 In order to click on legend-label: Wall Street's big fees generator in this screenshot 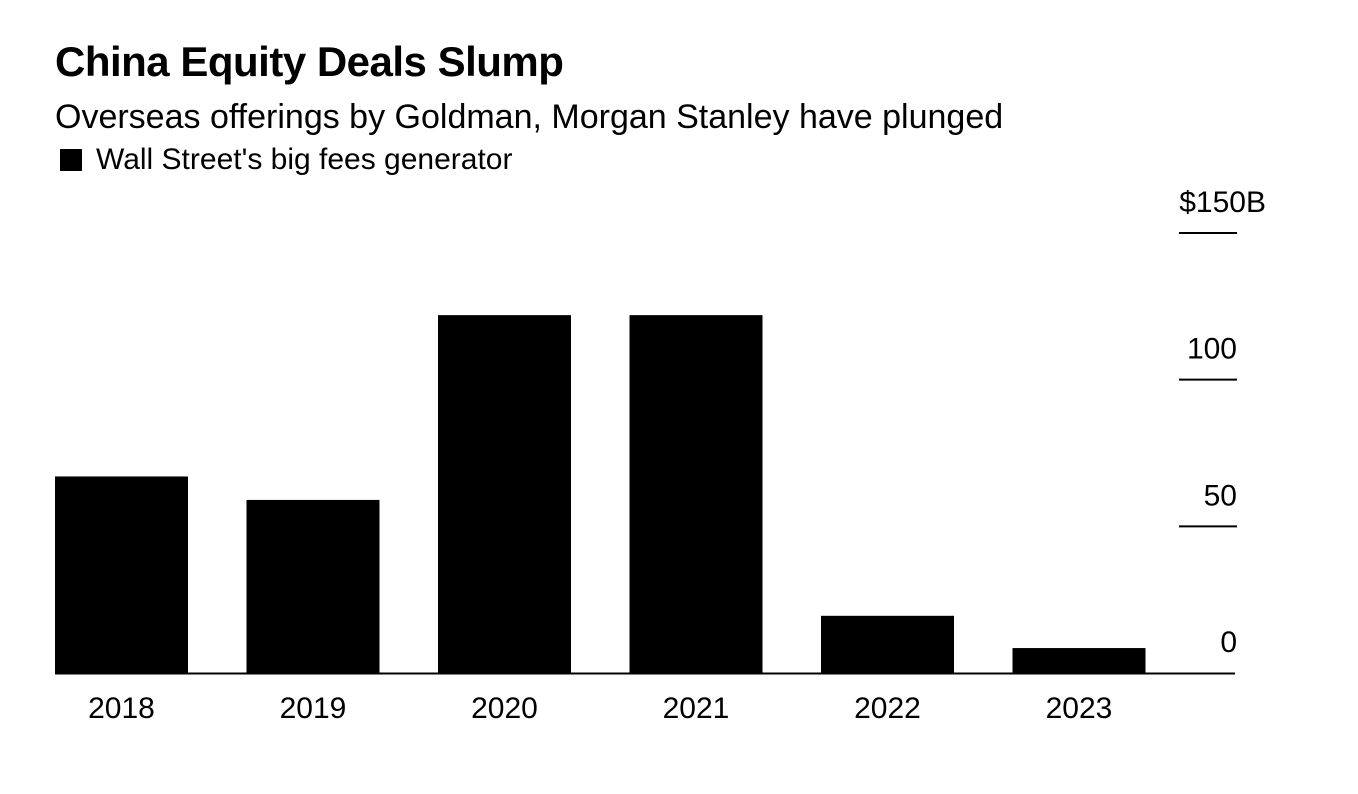, I will do `click(304, 159)`.